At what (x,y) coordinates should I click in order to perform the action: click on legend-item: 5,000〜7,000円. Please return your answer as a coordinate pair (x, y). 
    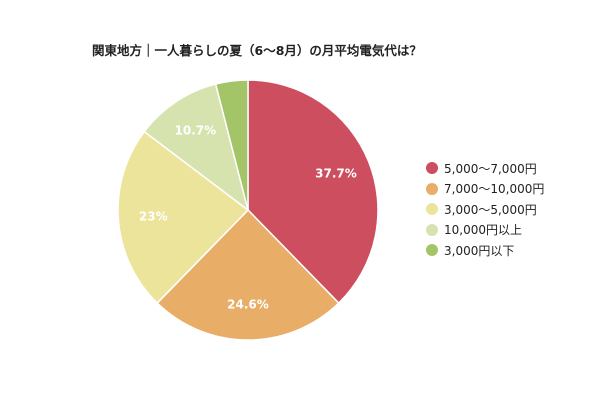
    Looking at the image, I should click on (485, 168).